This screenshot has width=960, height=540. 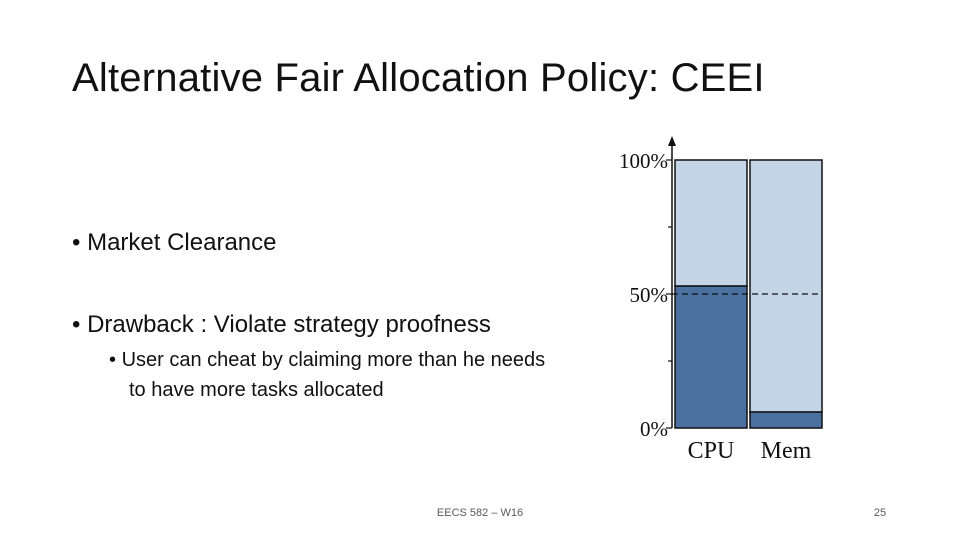 What do you see at coordinates (418, 78) in the screenshot?
I see `slide-title: Alternative Fair Allocation Policy: CEEI` at bounding box center [418, 78].